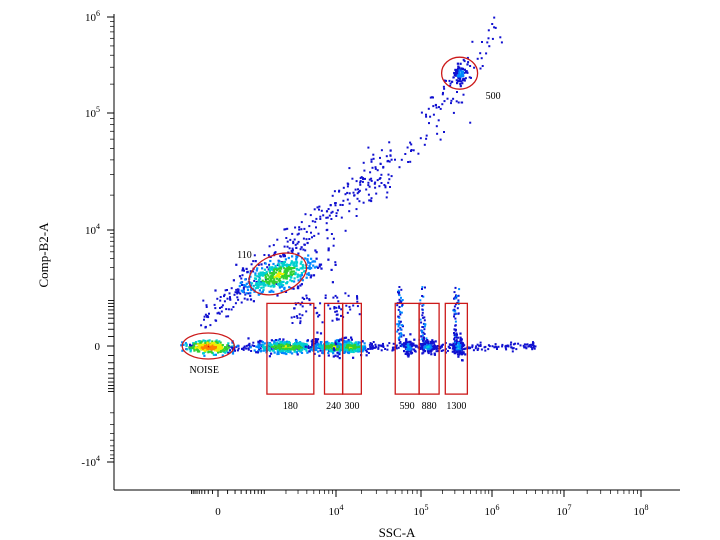 This screenshot has width=720, height=540. What do you see at coordinates (641, 510) in the screenshot?
I see `x-tick-label: 10⁸` at bounding box center [641, 510].